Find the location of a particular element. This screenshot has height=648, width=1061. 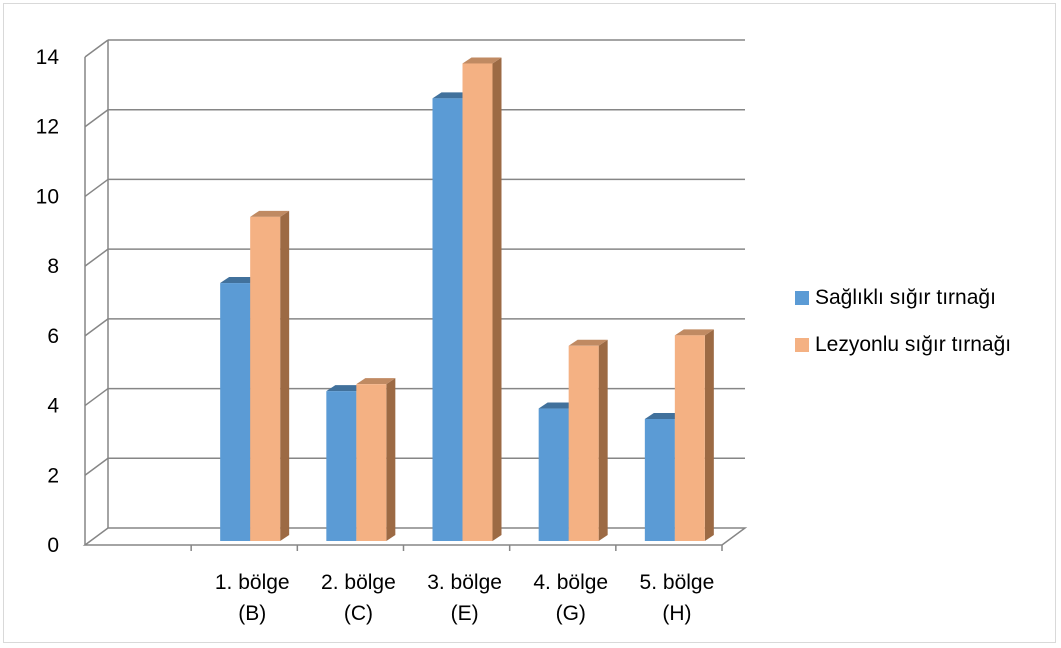

x-tick-label-line2: (E) is located at coordinates (465, 613).